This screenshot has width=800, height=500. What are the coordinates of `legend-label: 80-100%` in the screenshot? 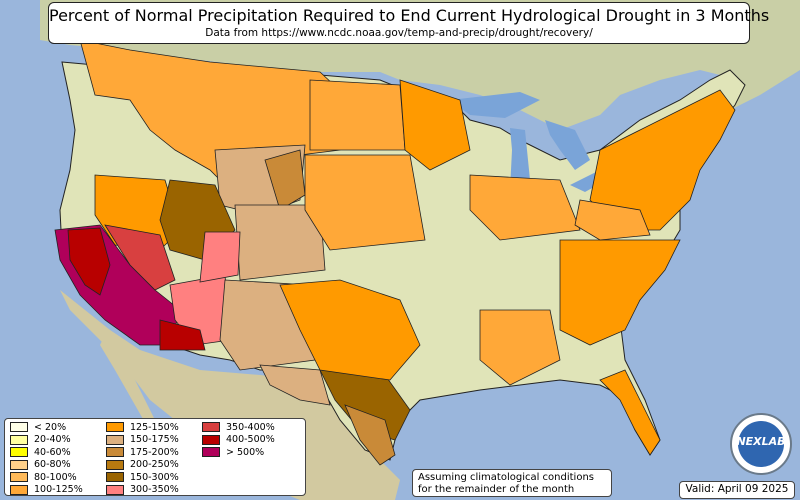 It's located at (55, 477).